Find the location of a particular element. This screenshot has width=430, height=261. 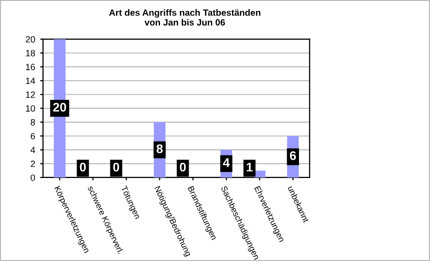

y-tick-label: 0 is located at coordinates (33, 177).